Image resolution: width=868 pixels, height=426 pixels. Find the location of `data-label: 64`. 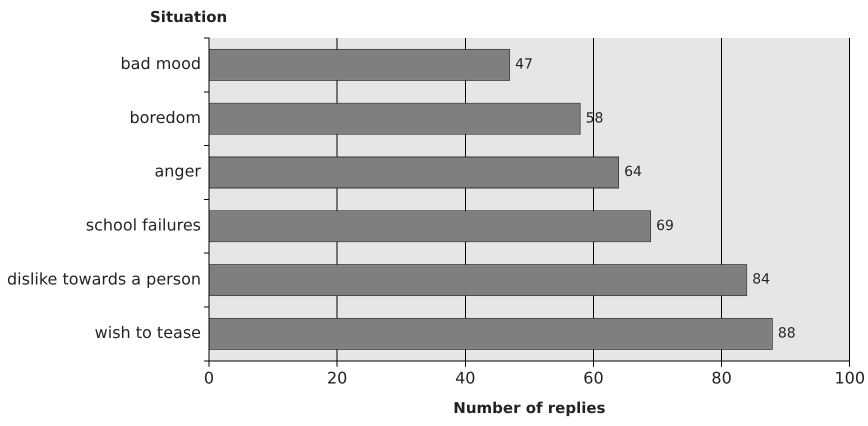

data-label: 64 is located at coordinates (633, 172).